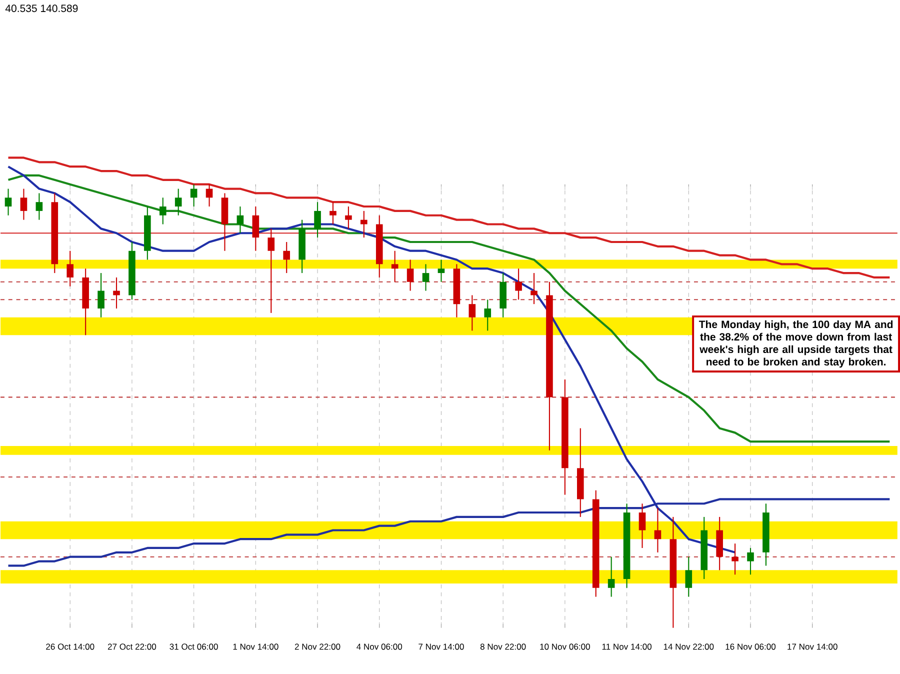  Describe the element at coordinates (41, 8) in the screenshot. I see `text: 40.535 140.589` at that location.